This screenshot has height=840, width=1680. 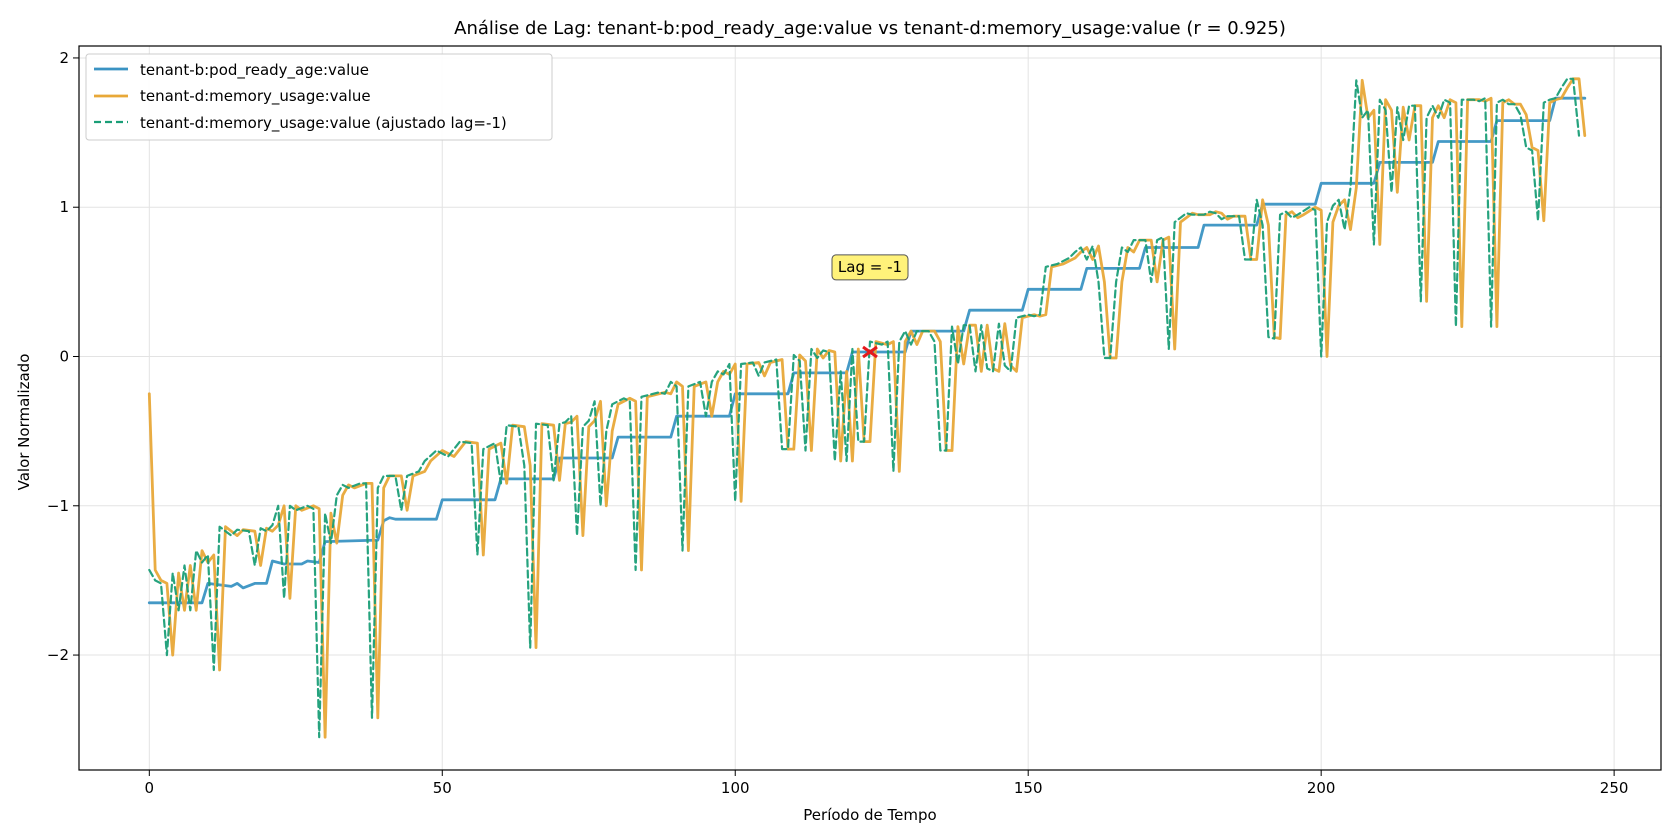 What do you see at coordinates (58, 655) in the screenshot?
I see `y-tick-label: −2` at bounding box center [58, 655].